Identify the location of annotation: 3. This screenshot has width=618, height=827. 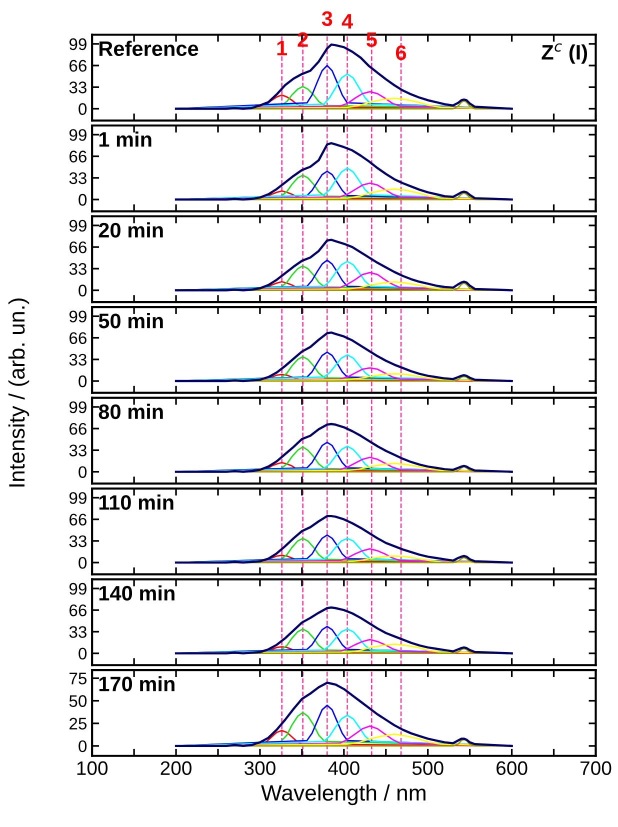
(327, 18).